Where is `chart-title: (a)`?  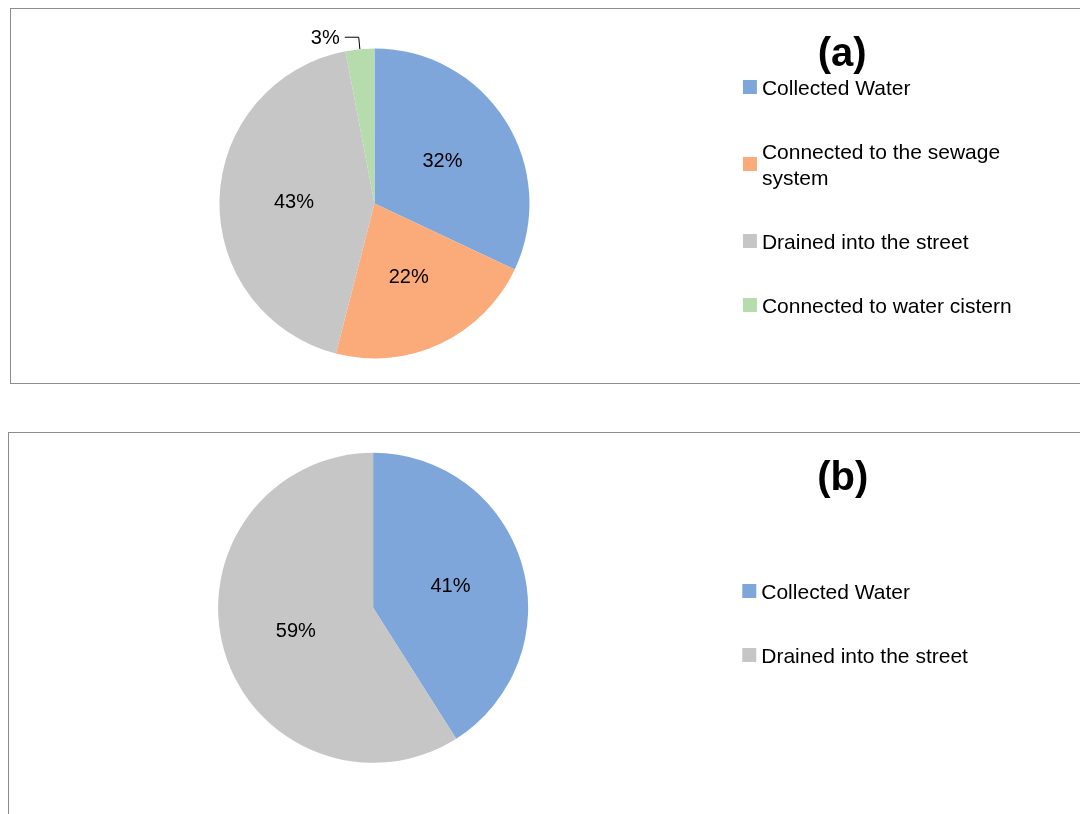 chart-title: (a) is located at coordinates (842, 52).